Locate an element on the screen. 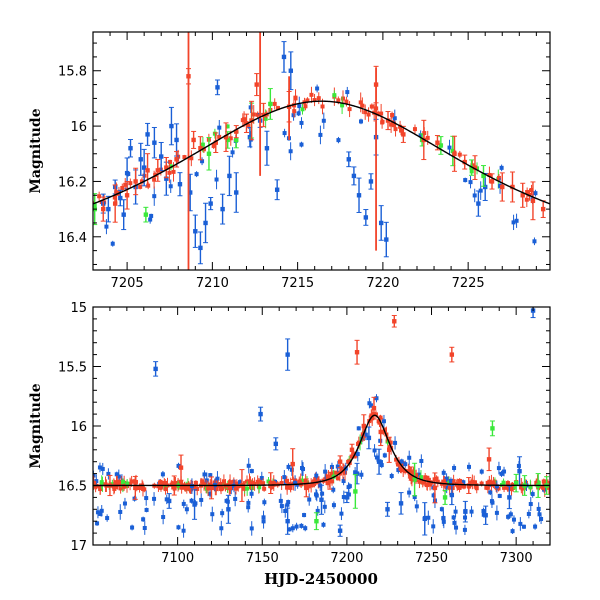  bottom-y-axis-title: Magnitude is located at coordinates (36, 425).